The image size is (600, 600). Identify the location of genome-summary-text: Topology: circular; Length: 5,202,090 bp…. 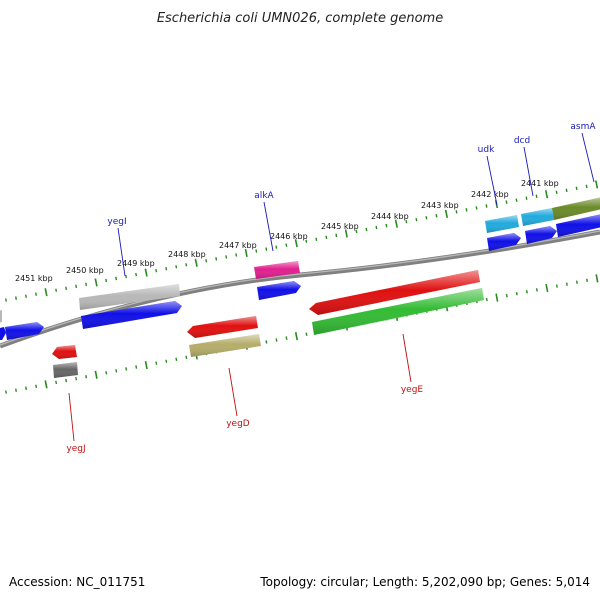
(424, 582).